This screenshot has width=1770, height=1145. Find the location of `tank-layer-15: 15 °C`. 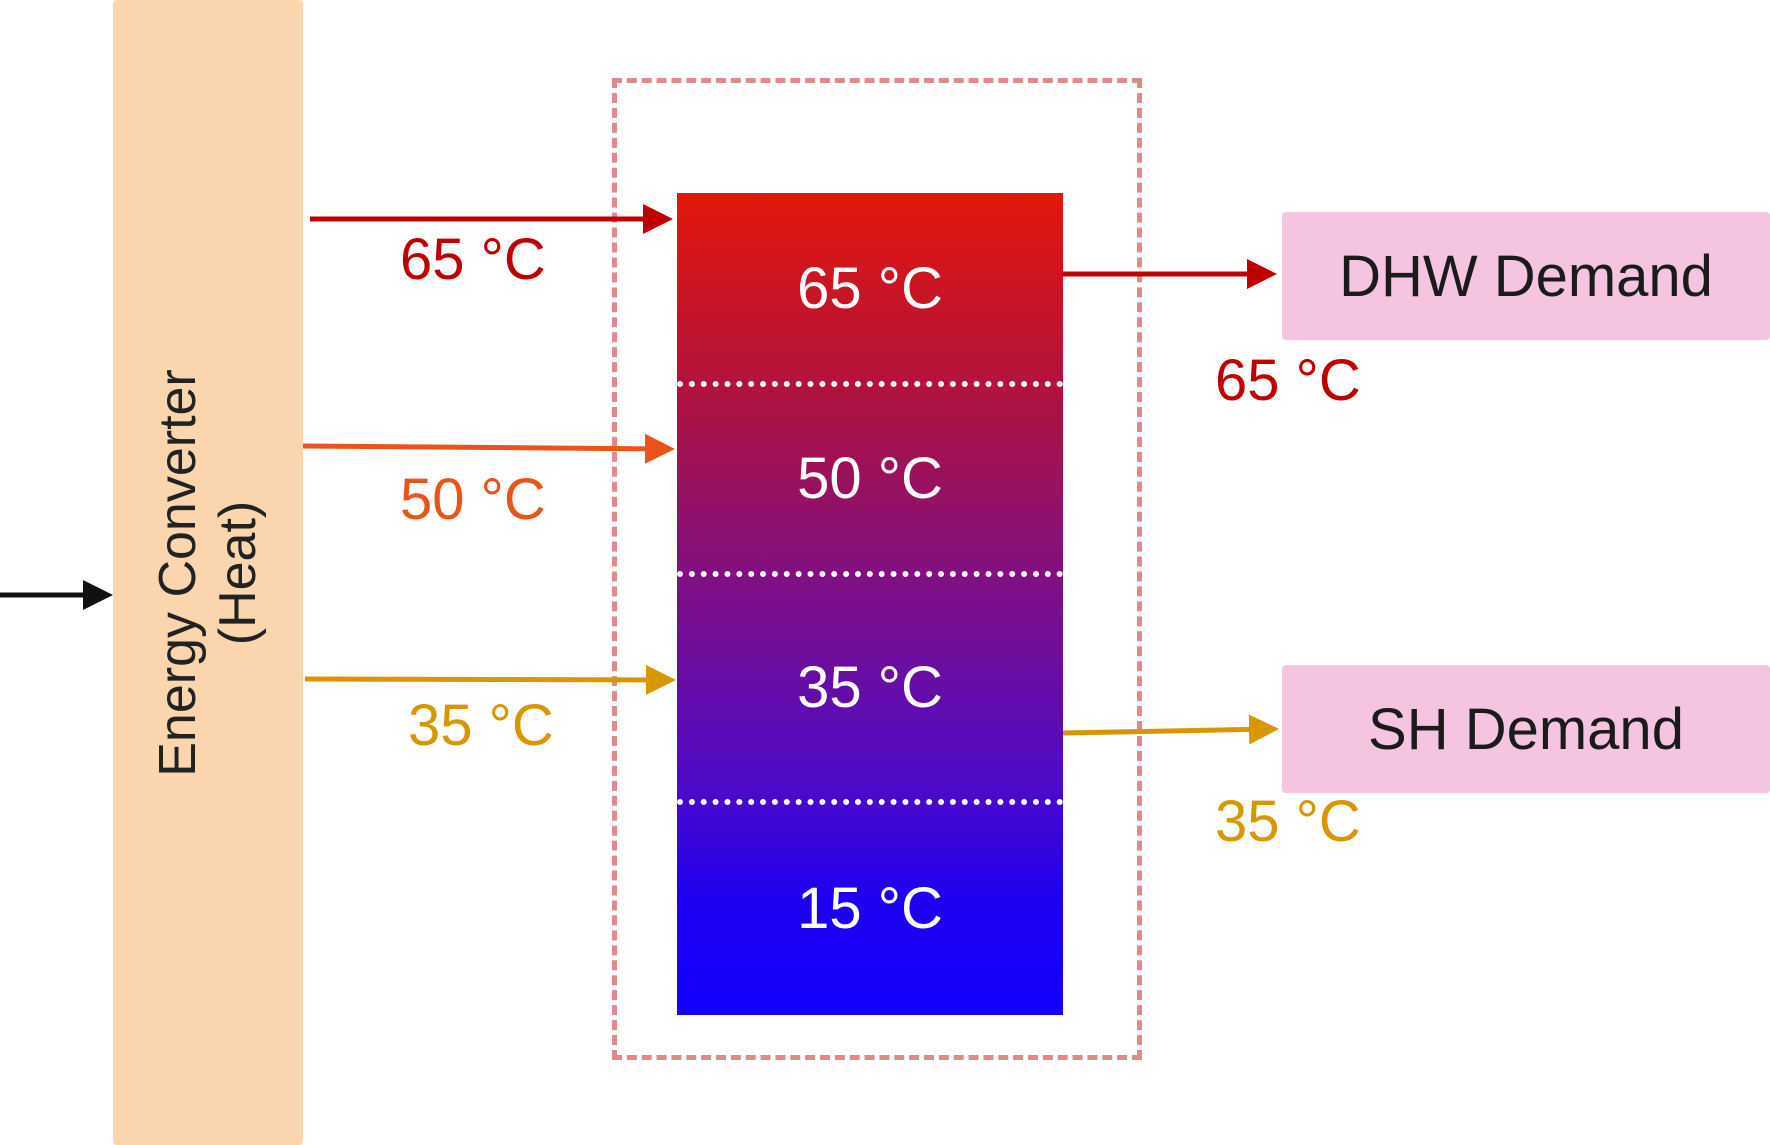

tank-layer-15: 15 °C is located at coordinates (870, 908).